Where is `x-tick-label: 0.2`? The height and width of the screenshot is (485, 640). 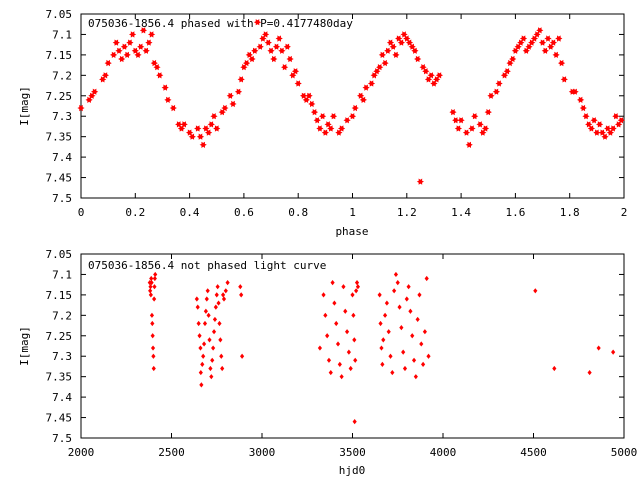
x-tick-label: 0.2 is located at coordinates (135, 212).